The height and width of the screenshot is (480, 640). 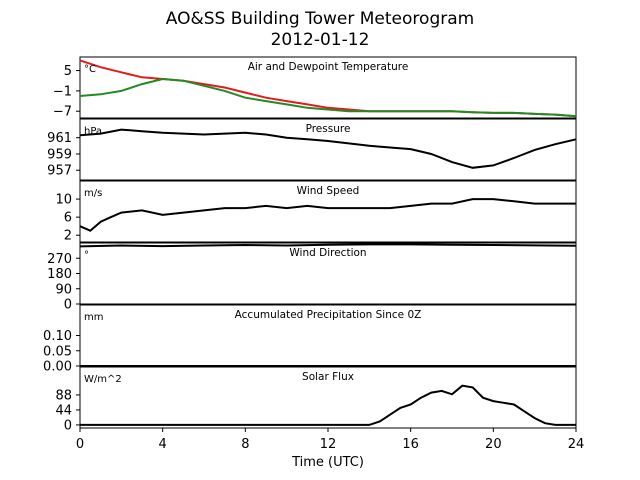 What do you see at coordinates (163, 444) in the screenshot?
I see `x-tick-label: 4` at bounding box center [163, 444].